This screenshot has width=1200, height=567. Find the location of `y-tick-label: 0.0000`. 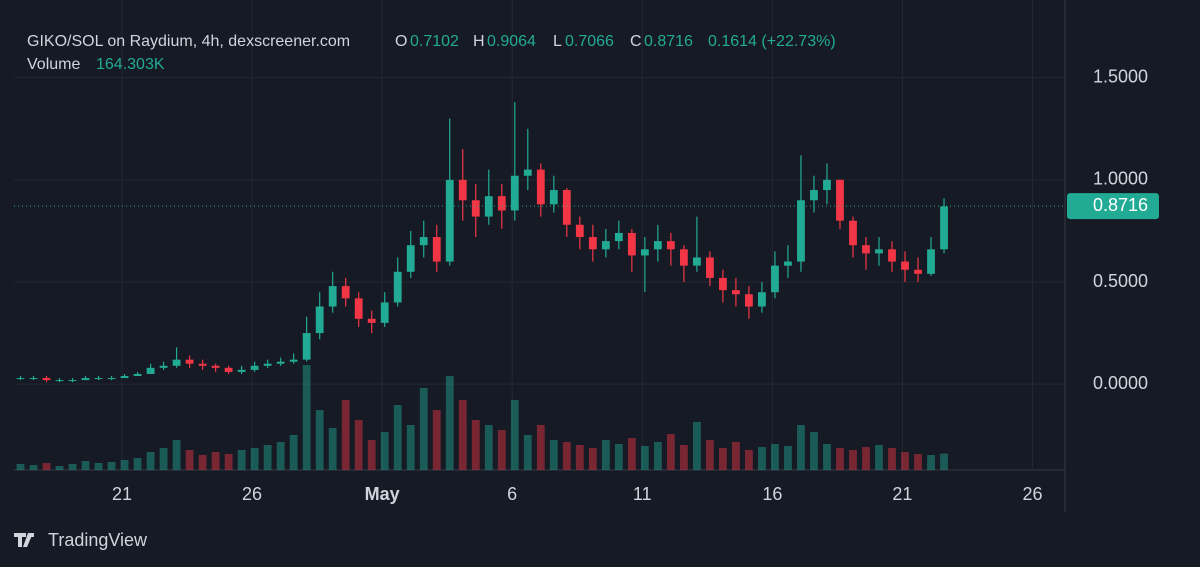

y-tick-label: 0.0000 is located at coordinates (1120, 383).